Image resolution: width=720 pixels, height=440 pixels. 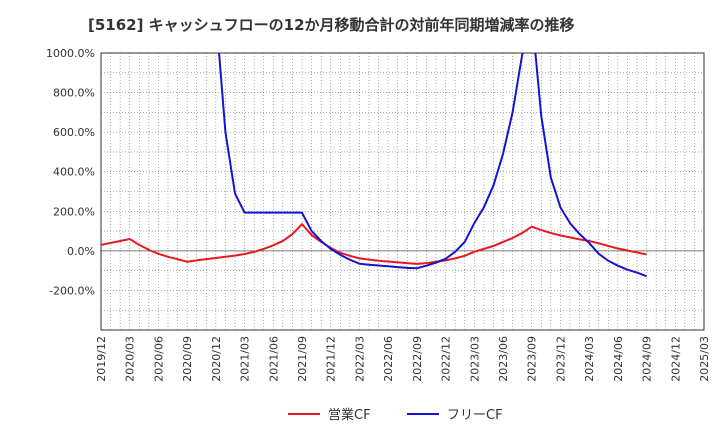 I want to click on y-tick-label: 600.0%, so click(x=74, y=132).